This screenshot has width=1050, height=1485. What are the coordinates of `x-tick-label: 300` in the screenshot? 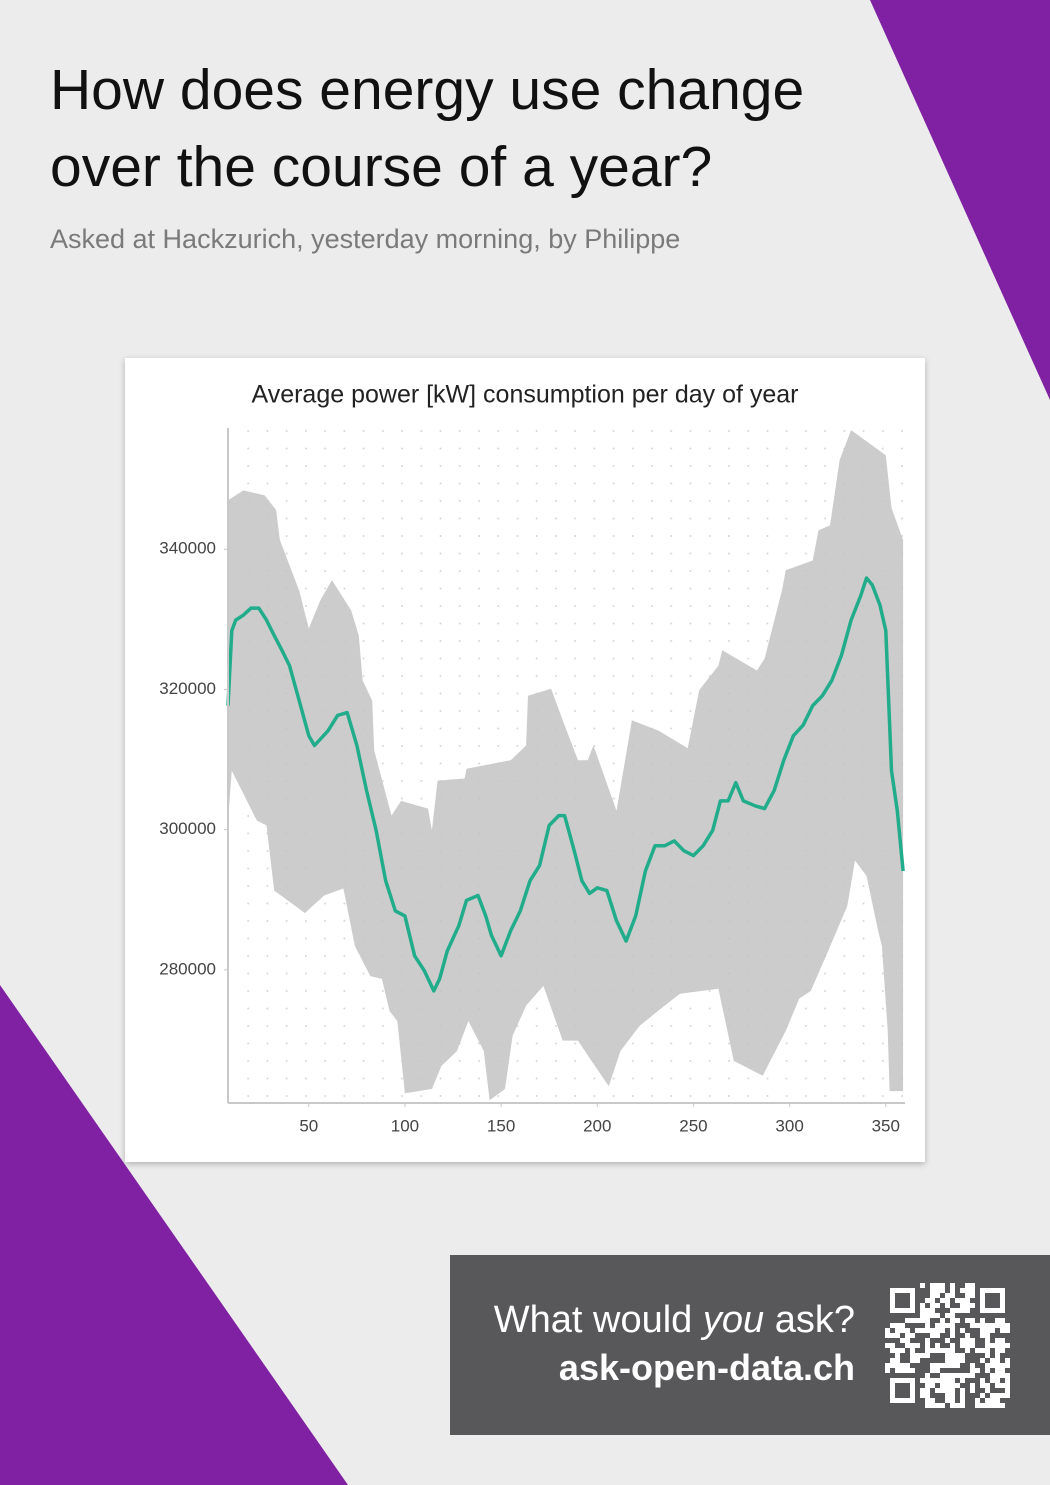 It's located at (789, 1125).